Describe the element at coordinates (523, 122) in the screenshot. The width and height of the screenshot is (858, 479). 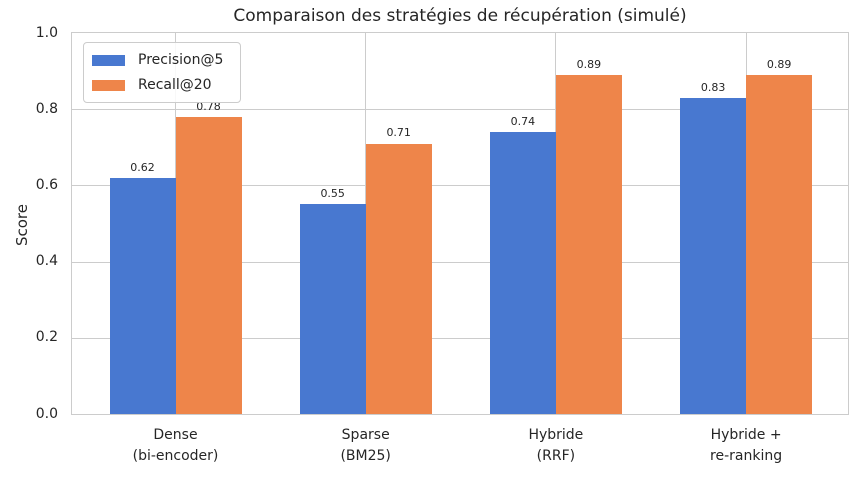
I see `bar-value-label: 0.74` at that location.